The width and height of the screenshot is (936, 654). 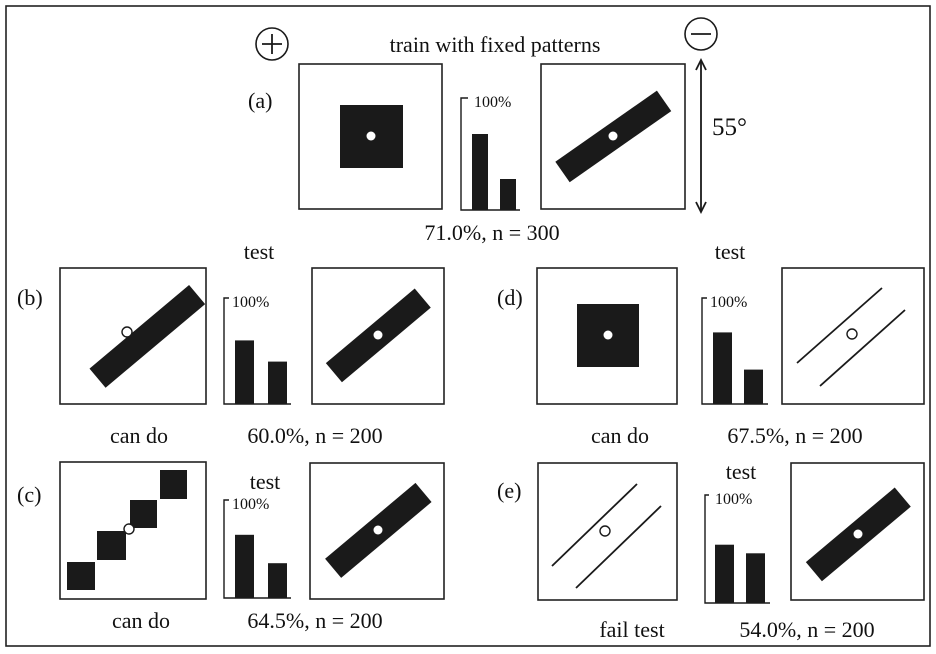 I want to click on result-b: 60.0%, n = 200, so click(x=314, y=435).